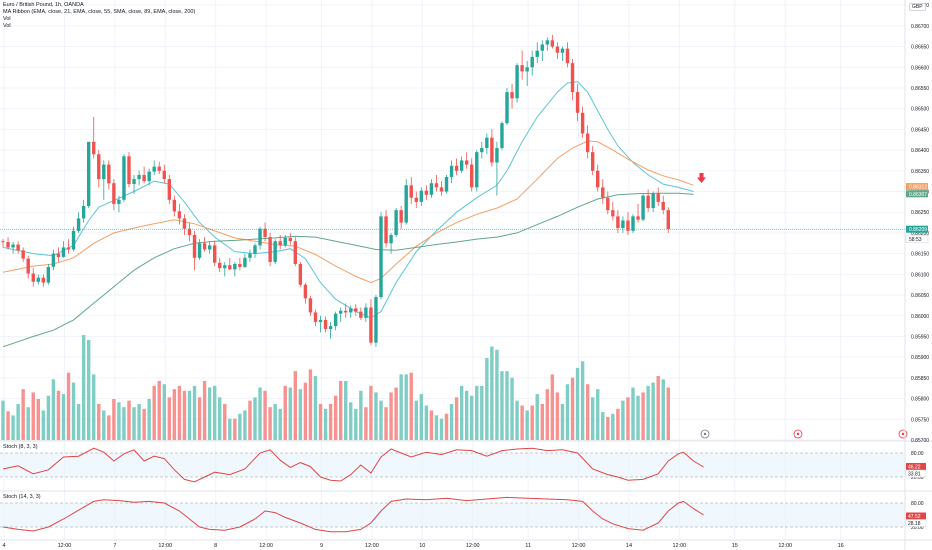  Describe the element at coordinates (629, 546) in the screenshot. I see `time-tick-label: 14` at that location.